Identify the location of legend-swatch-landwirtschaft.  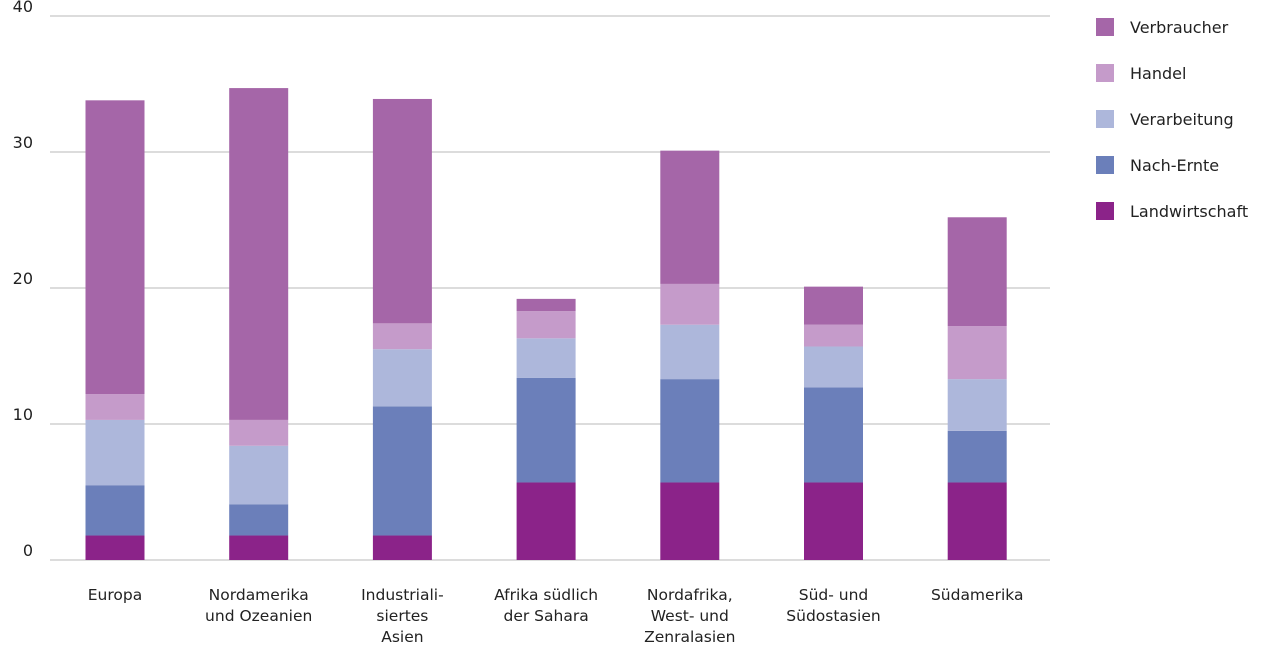
(1105, 211).